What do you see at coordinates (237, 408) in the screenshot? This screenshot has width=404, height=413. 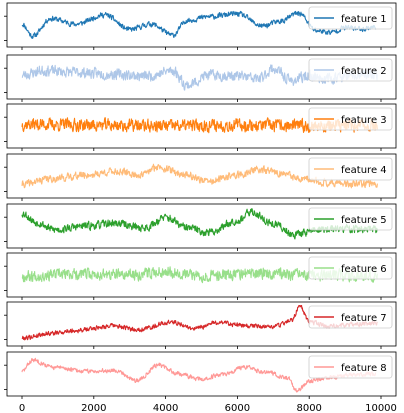 I see `x-tick-label: 6000` at bounding box center [237, 408].